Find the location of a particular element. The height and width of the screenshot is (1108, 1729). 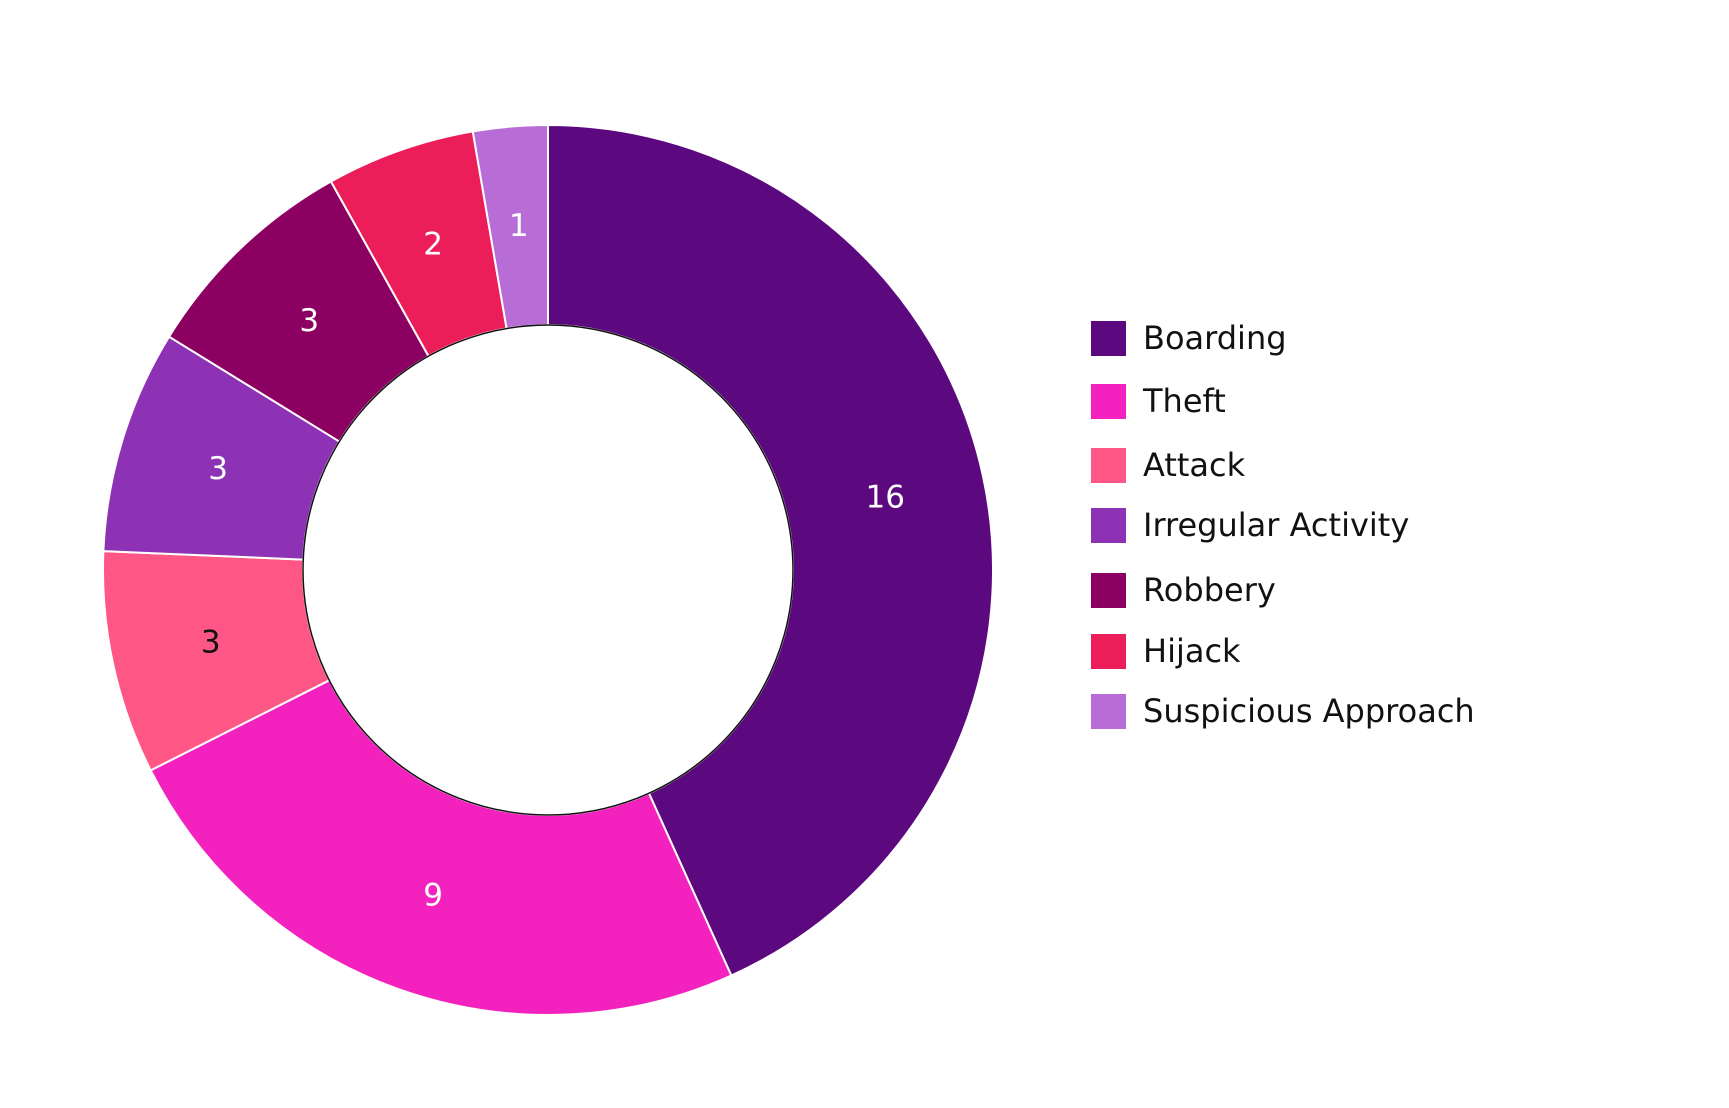

donut-hole is located at coordinates (548, 570).